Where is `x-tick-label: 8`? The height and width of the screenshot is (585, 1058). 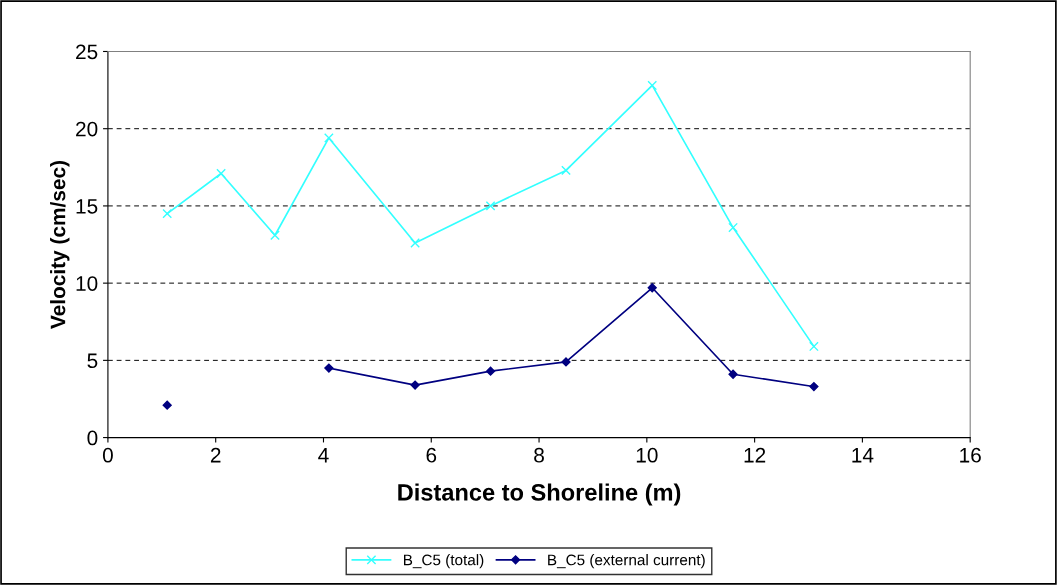 x-tick-label: 8 is located at coordinates (539, 455).